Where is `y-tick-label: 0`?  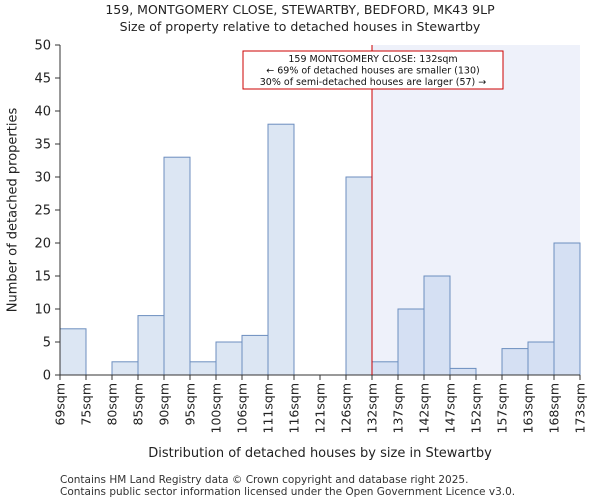 y-tick-label: 0 is located at coordinates (47, 376).